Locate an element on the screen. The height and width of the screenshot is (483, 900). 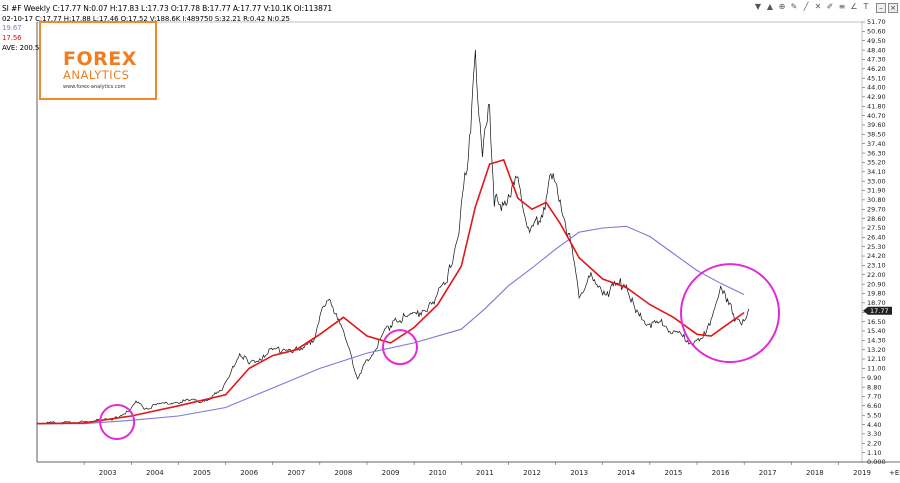
y-tick-label: 27.50 is located at coordinates (876, 228).